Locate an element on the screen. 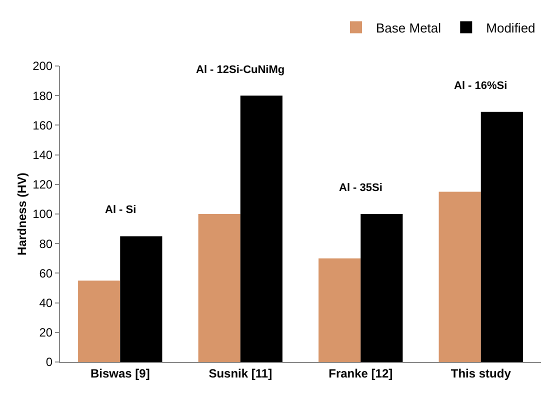  annotation: Al - 12Si-CuNiMg is located at coordinates (240, 70).